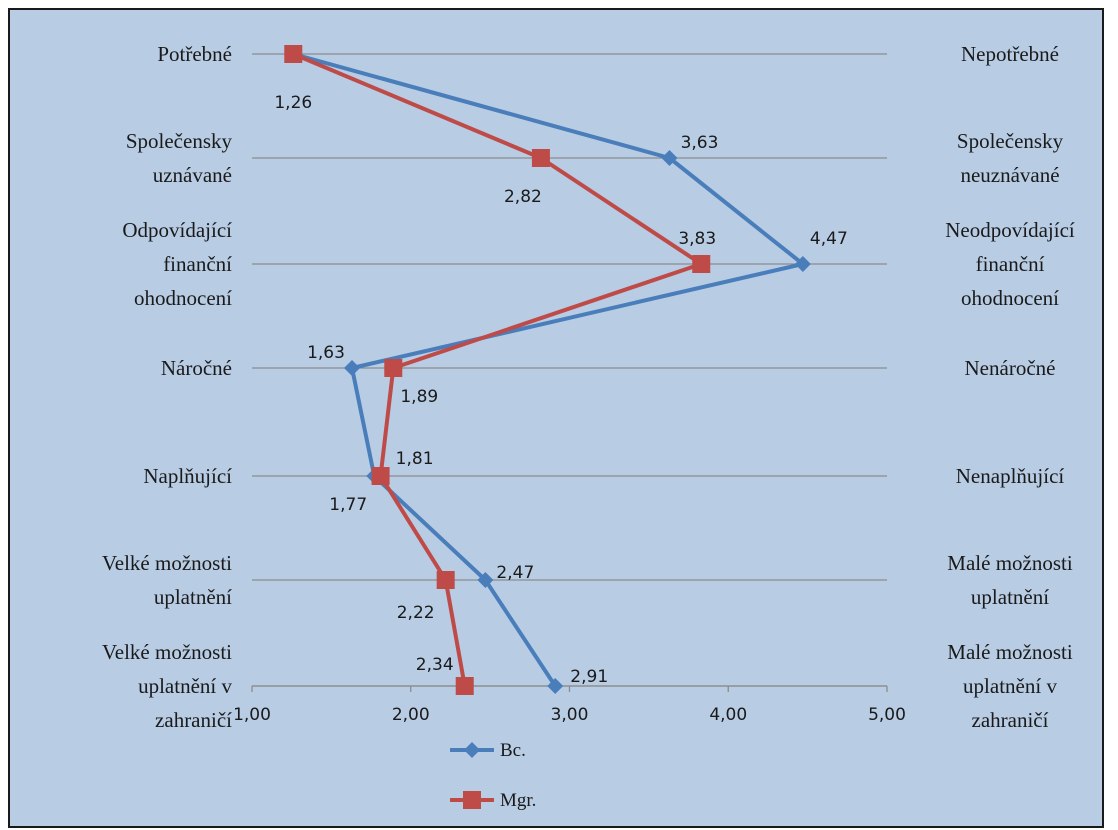 Image resolution: width=1118 pixels, height=830 pixels. What do you see at coordinates (515, 573) in the screenshot?
I see `data-label-bc-5: 2,47` at bounding box center [515, 573].